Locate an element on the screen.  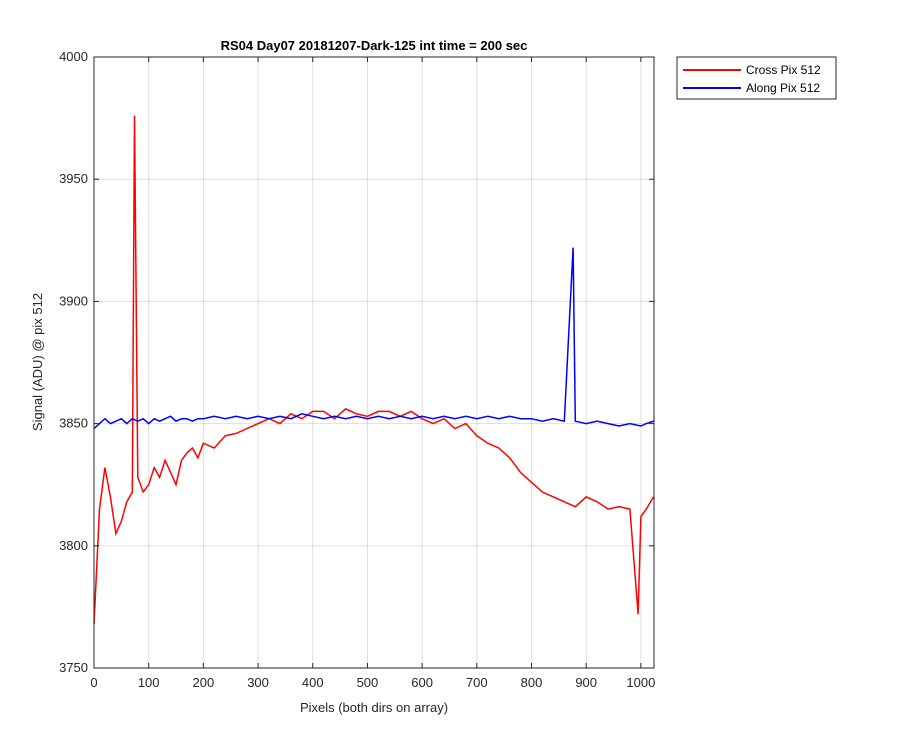
x-tick-label: 200 is located at coordinates (204, 682).